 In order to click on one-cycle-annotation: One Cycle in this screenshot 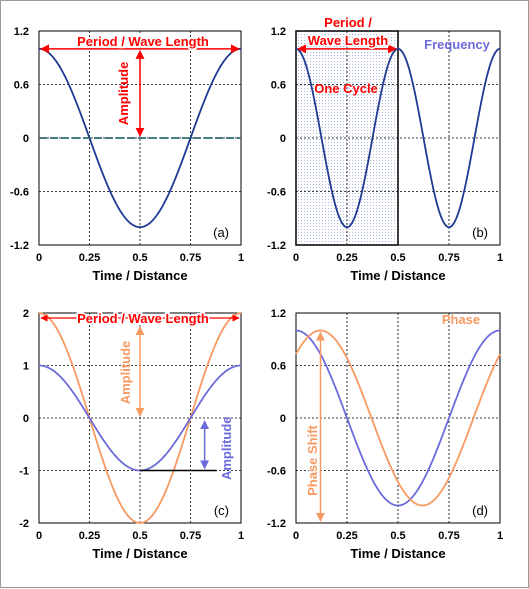, I will do `click(346, 88)`.